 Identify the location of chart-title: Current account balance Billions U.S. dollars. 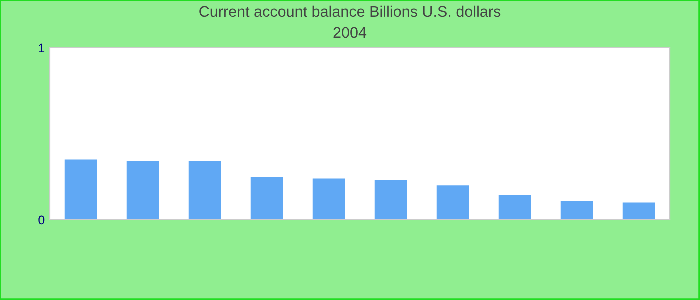
(350, 12).